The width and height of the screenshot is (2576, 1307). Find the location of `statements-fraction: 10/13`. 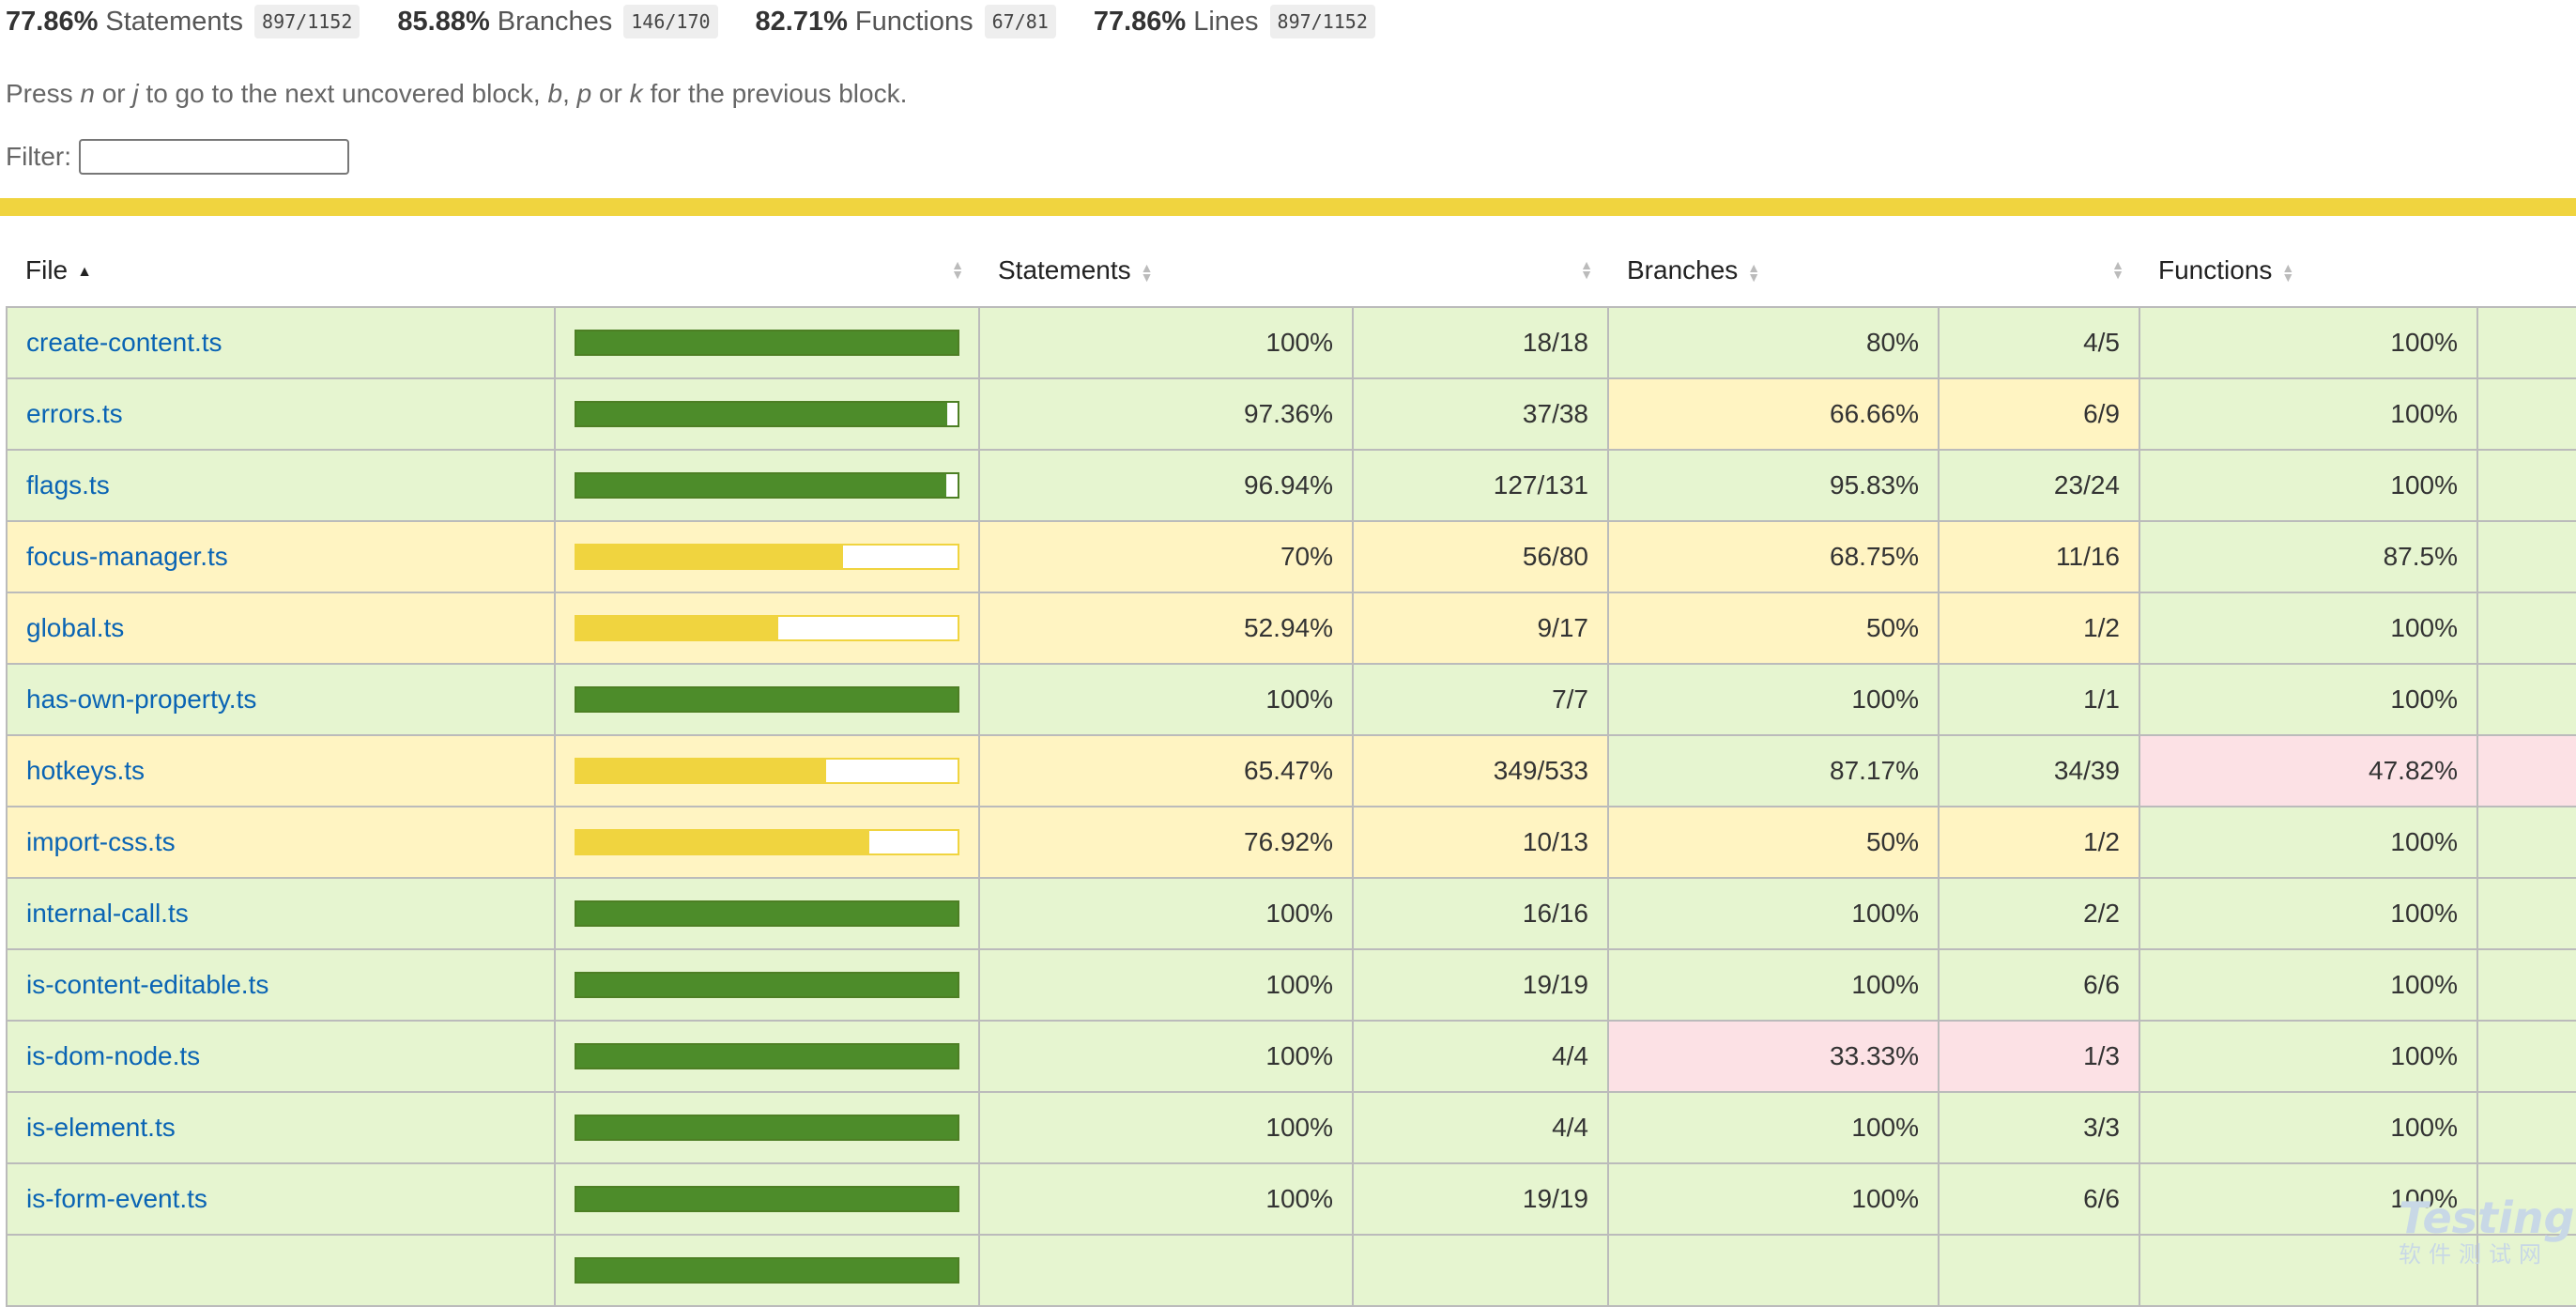

statements-fraction: 10/13 is located at coordinates (1480, 842).